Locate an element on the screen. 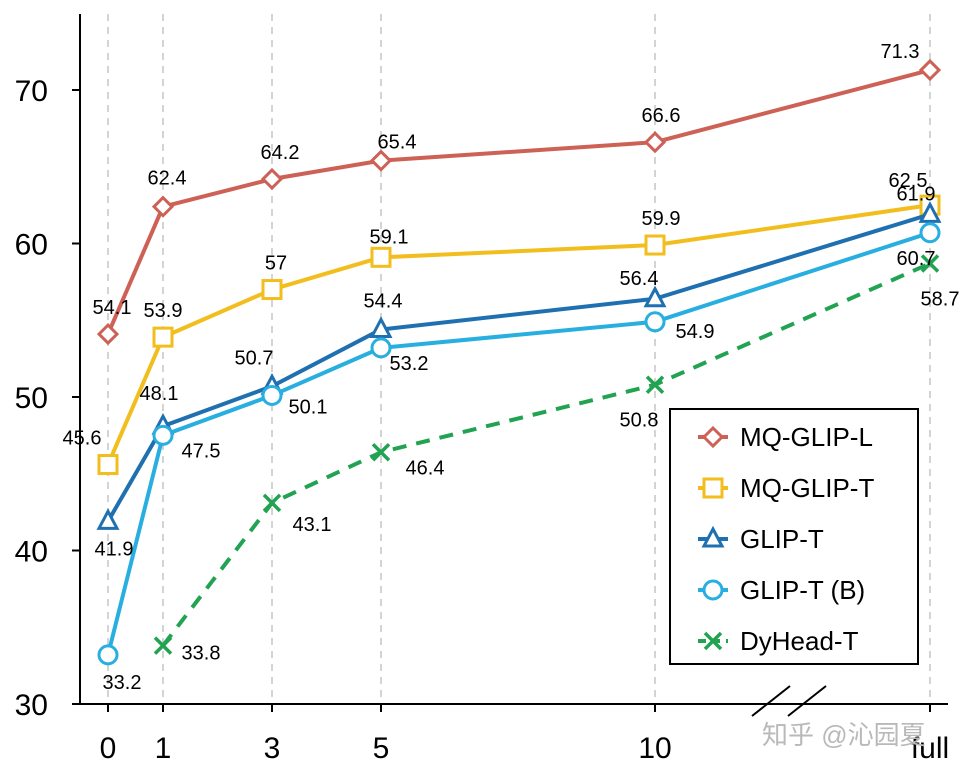 Image resolution: width=967 pixels, height=771 pixels. data-label: 53.2 is located at coordinates (409, 364).